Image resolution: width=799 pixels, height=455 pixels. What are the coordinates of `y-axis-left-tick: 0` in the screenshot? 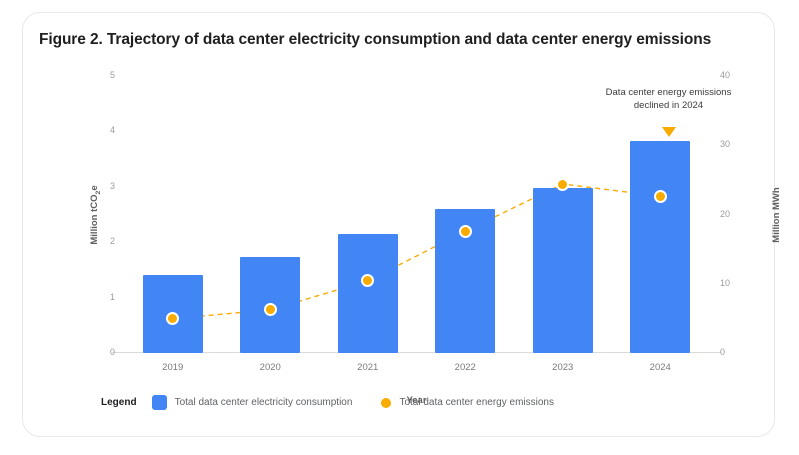 It's located at (112, 352).